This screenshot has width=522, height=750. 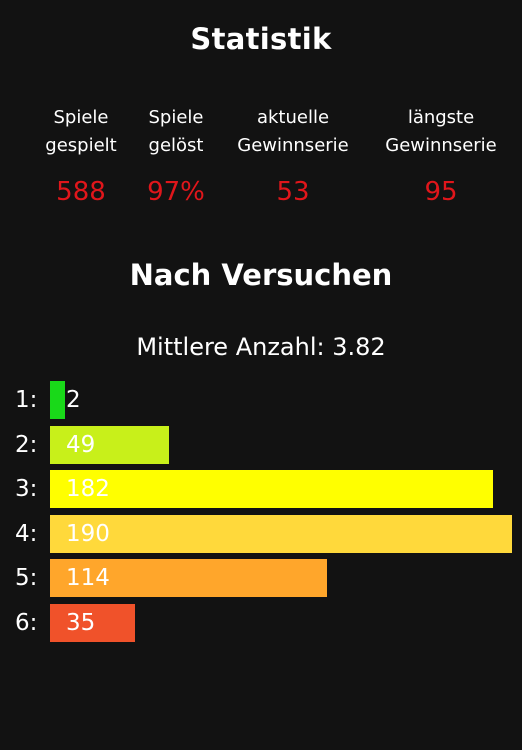 I want to click on distribution-row-label: 5:, so click(x=26, y=578).